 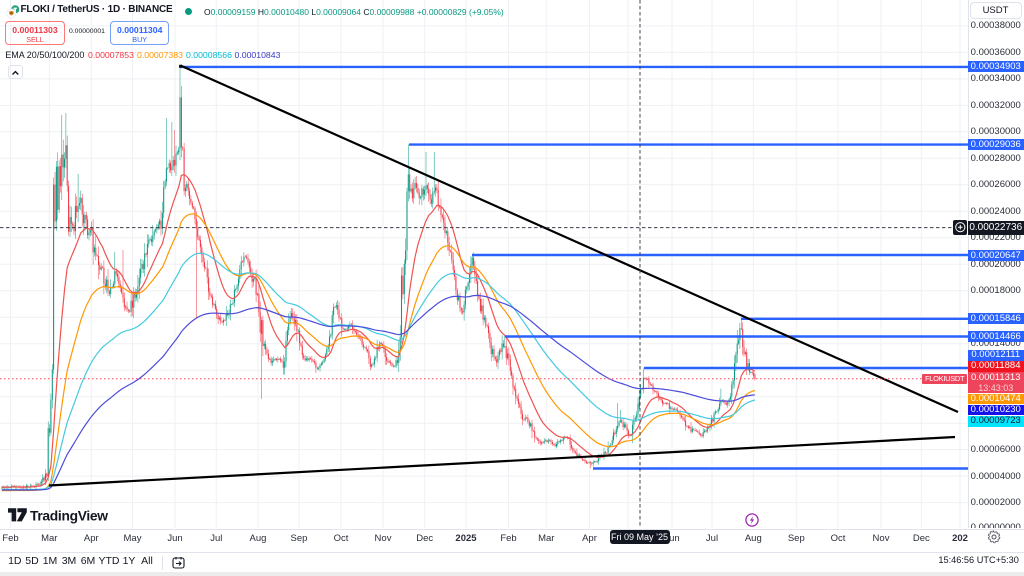 What do you see at coordinates (69, 515) in the screenshot?
I see `svg-text: TradingView` at bounding box center [69, 515].